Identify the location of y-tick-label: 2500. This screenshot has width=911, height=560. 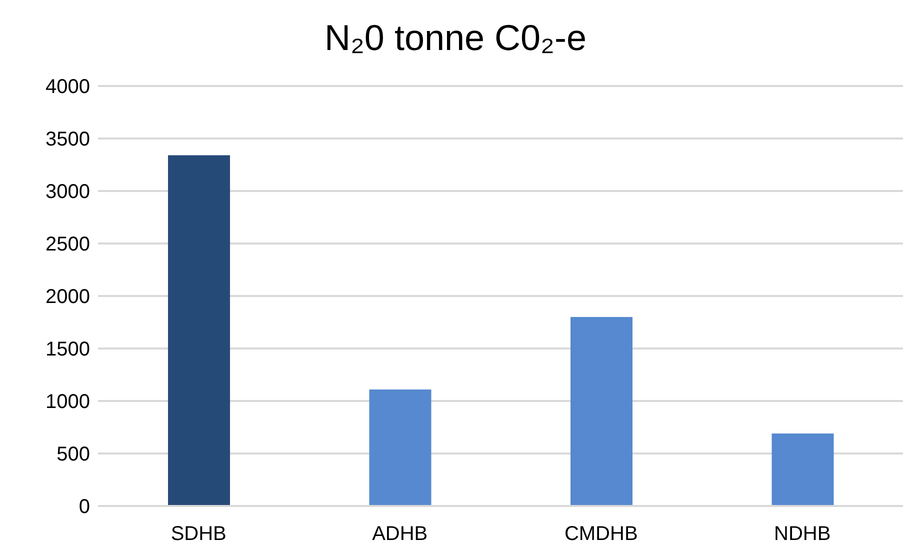
(68, 245).